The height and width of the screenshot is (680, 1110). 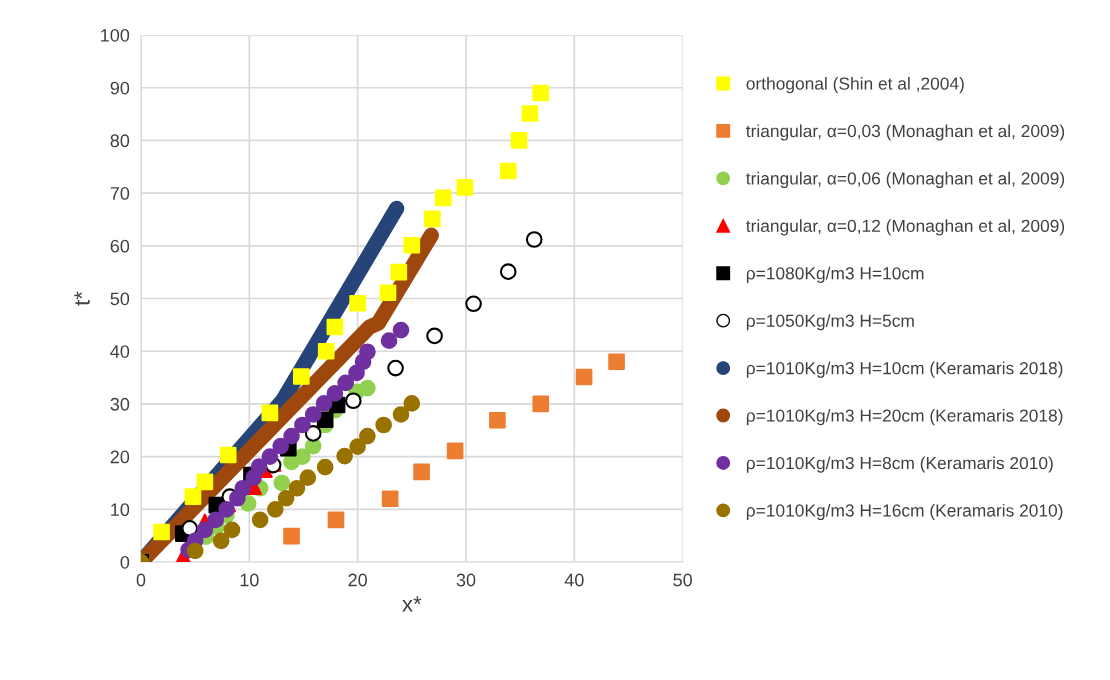 I want to click on y-tick-label: 30, so click(x=120, y=404).